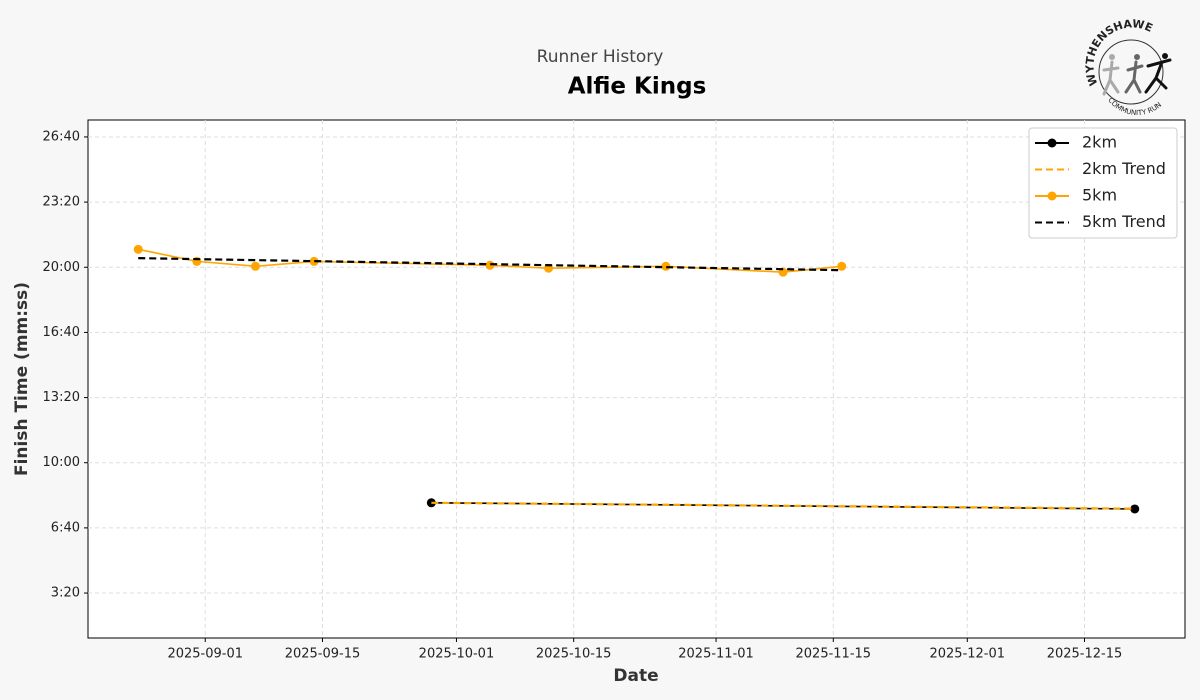  I want to click on x-tick-label: 2025-12-01, so click(967, 654).